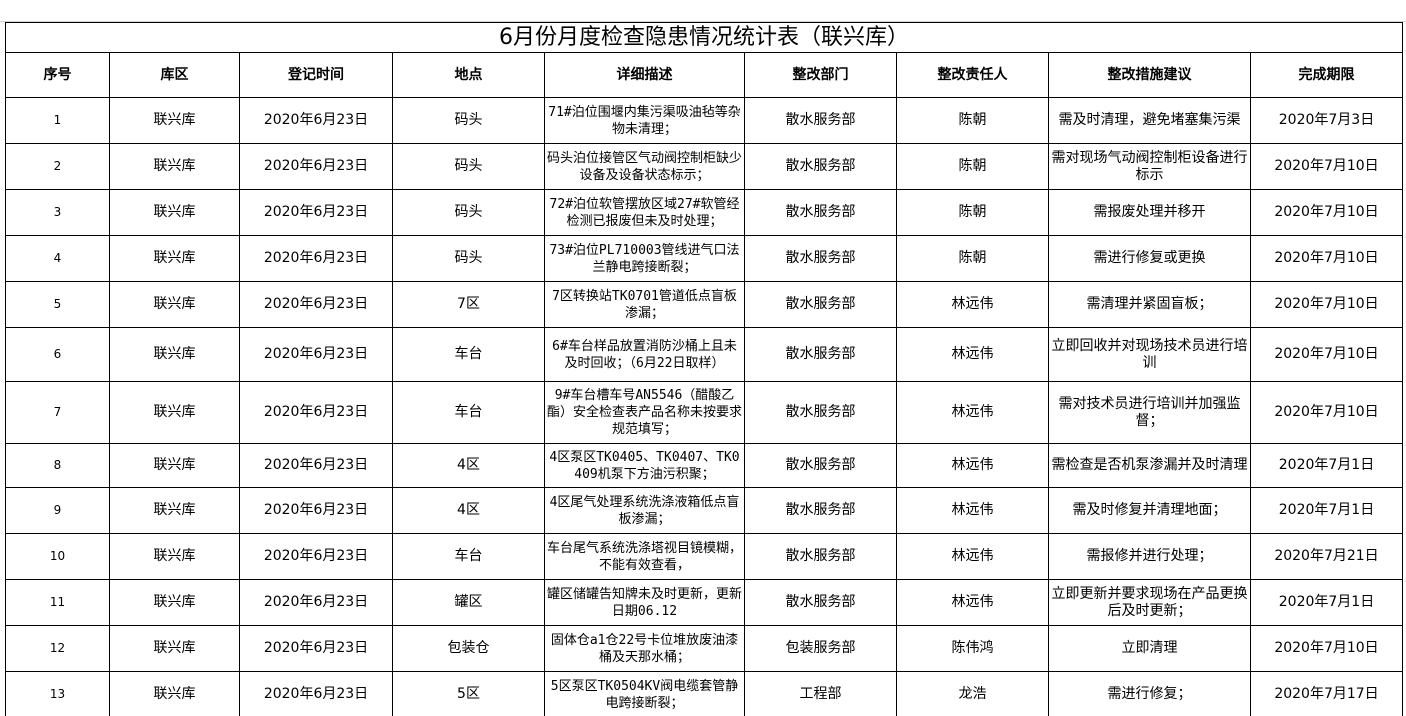  I want to click on table-cell: 包装服务部, so click(821, 649).